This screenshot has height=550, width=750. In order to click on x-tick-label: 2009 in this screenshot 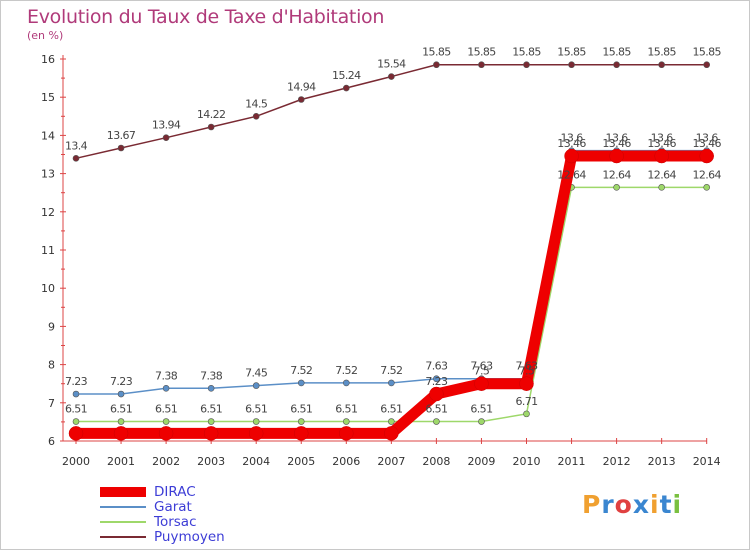, I will do `click(481, 461)`.